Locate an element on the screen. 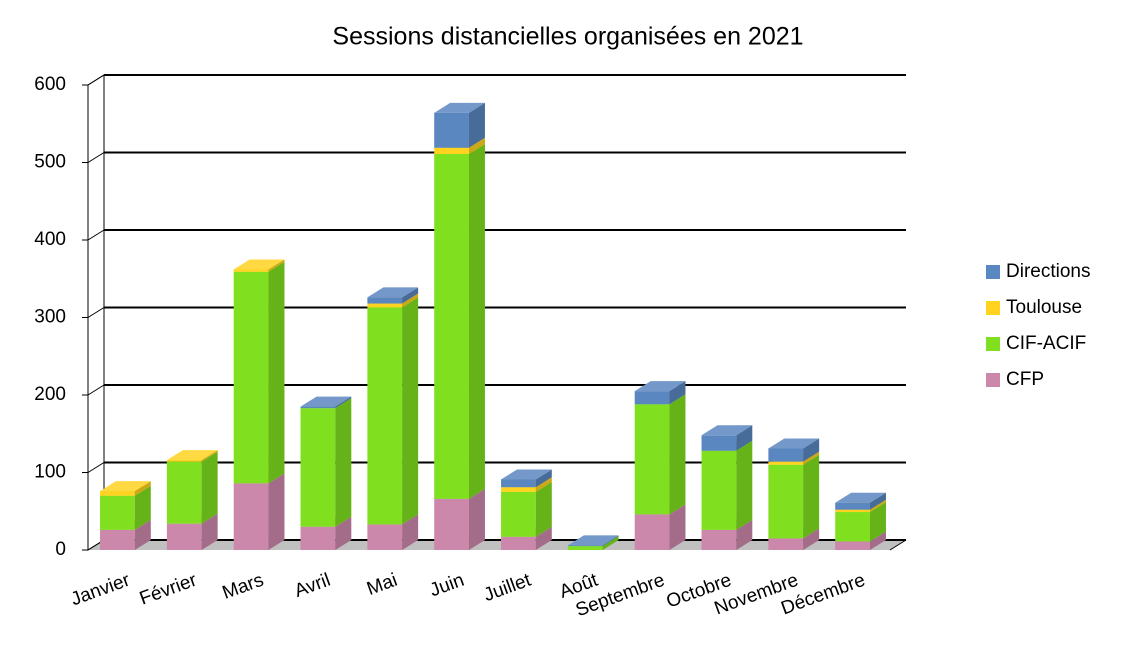  y-tick-label: 100 is located at coordinates (50, 472).